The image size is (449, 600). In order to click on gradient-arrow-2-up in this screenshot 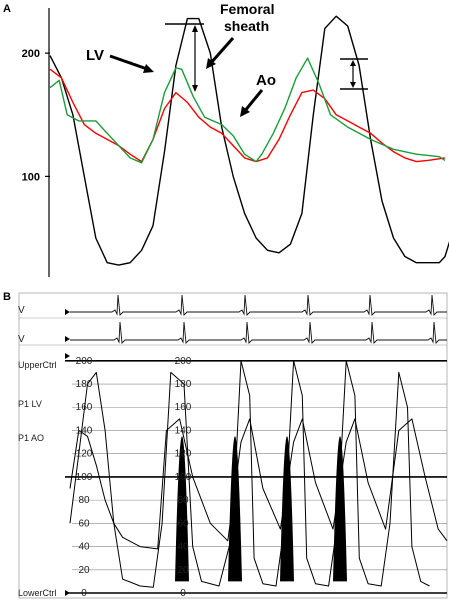, I will do `click(353, 63)`.